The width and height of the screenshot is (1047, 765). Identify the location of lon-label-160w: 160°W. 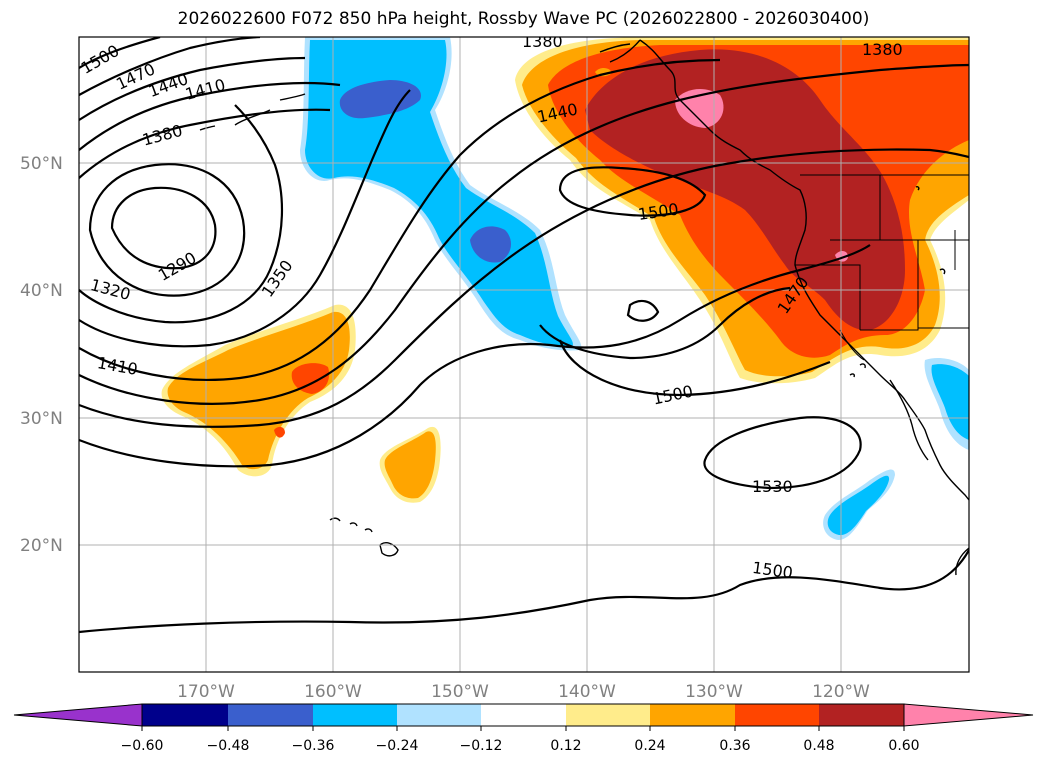
(333, 692).